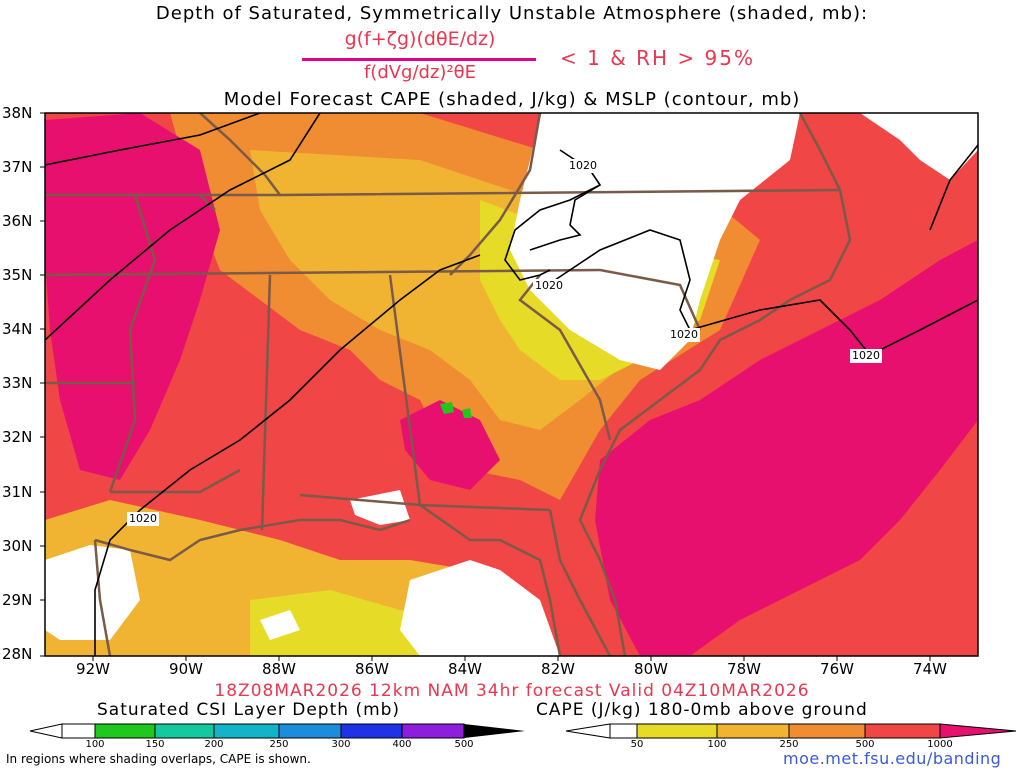 Image resolution: width=1024 pixels, height=768 pixels. I want to click on no-cape-la, so click(92, 592).